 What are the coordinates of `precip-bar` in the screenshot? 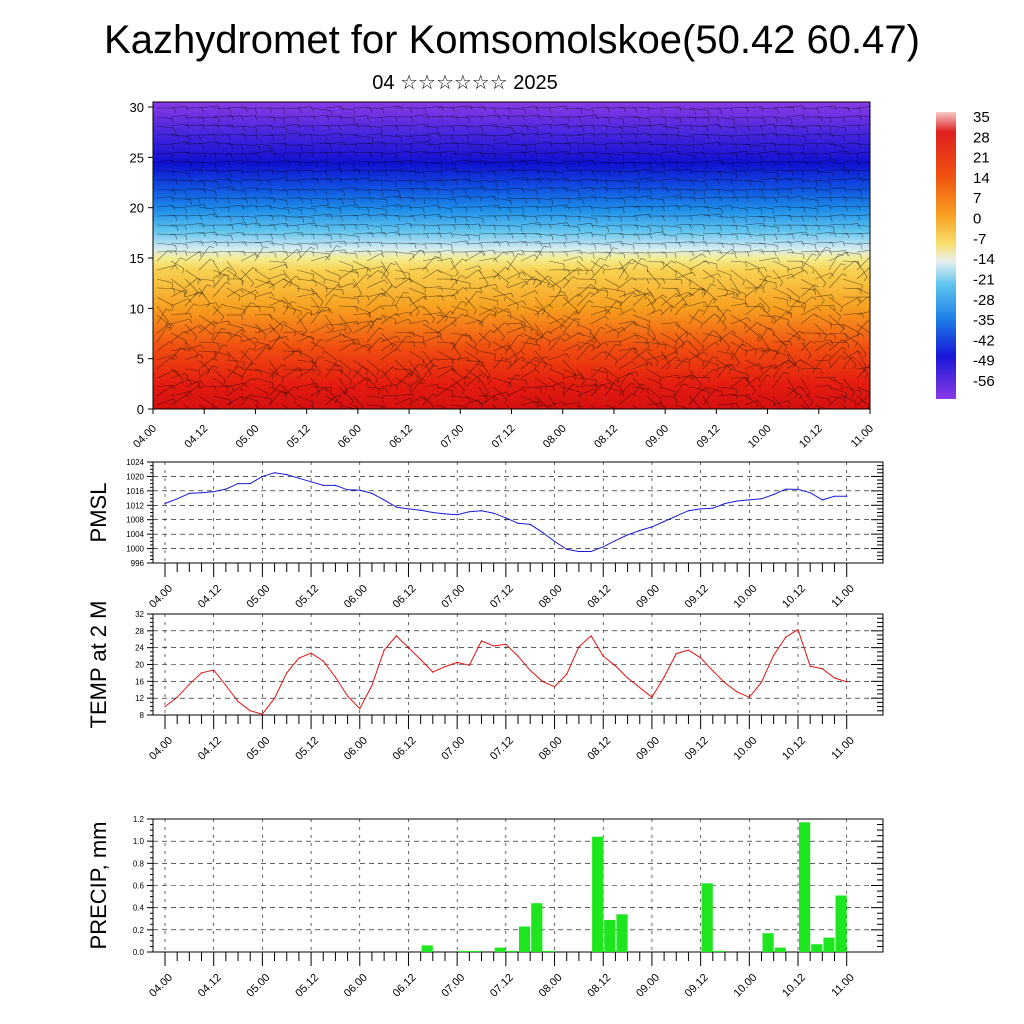 It's located at (537, 927).